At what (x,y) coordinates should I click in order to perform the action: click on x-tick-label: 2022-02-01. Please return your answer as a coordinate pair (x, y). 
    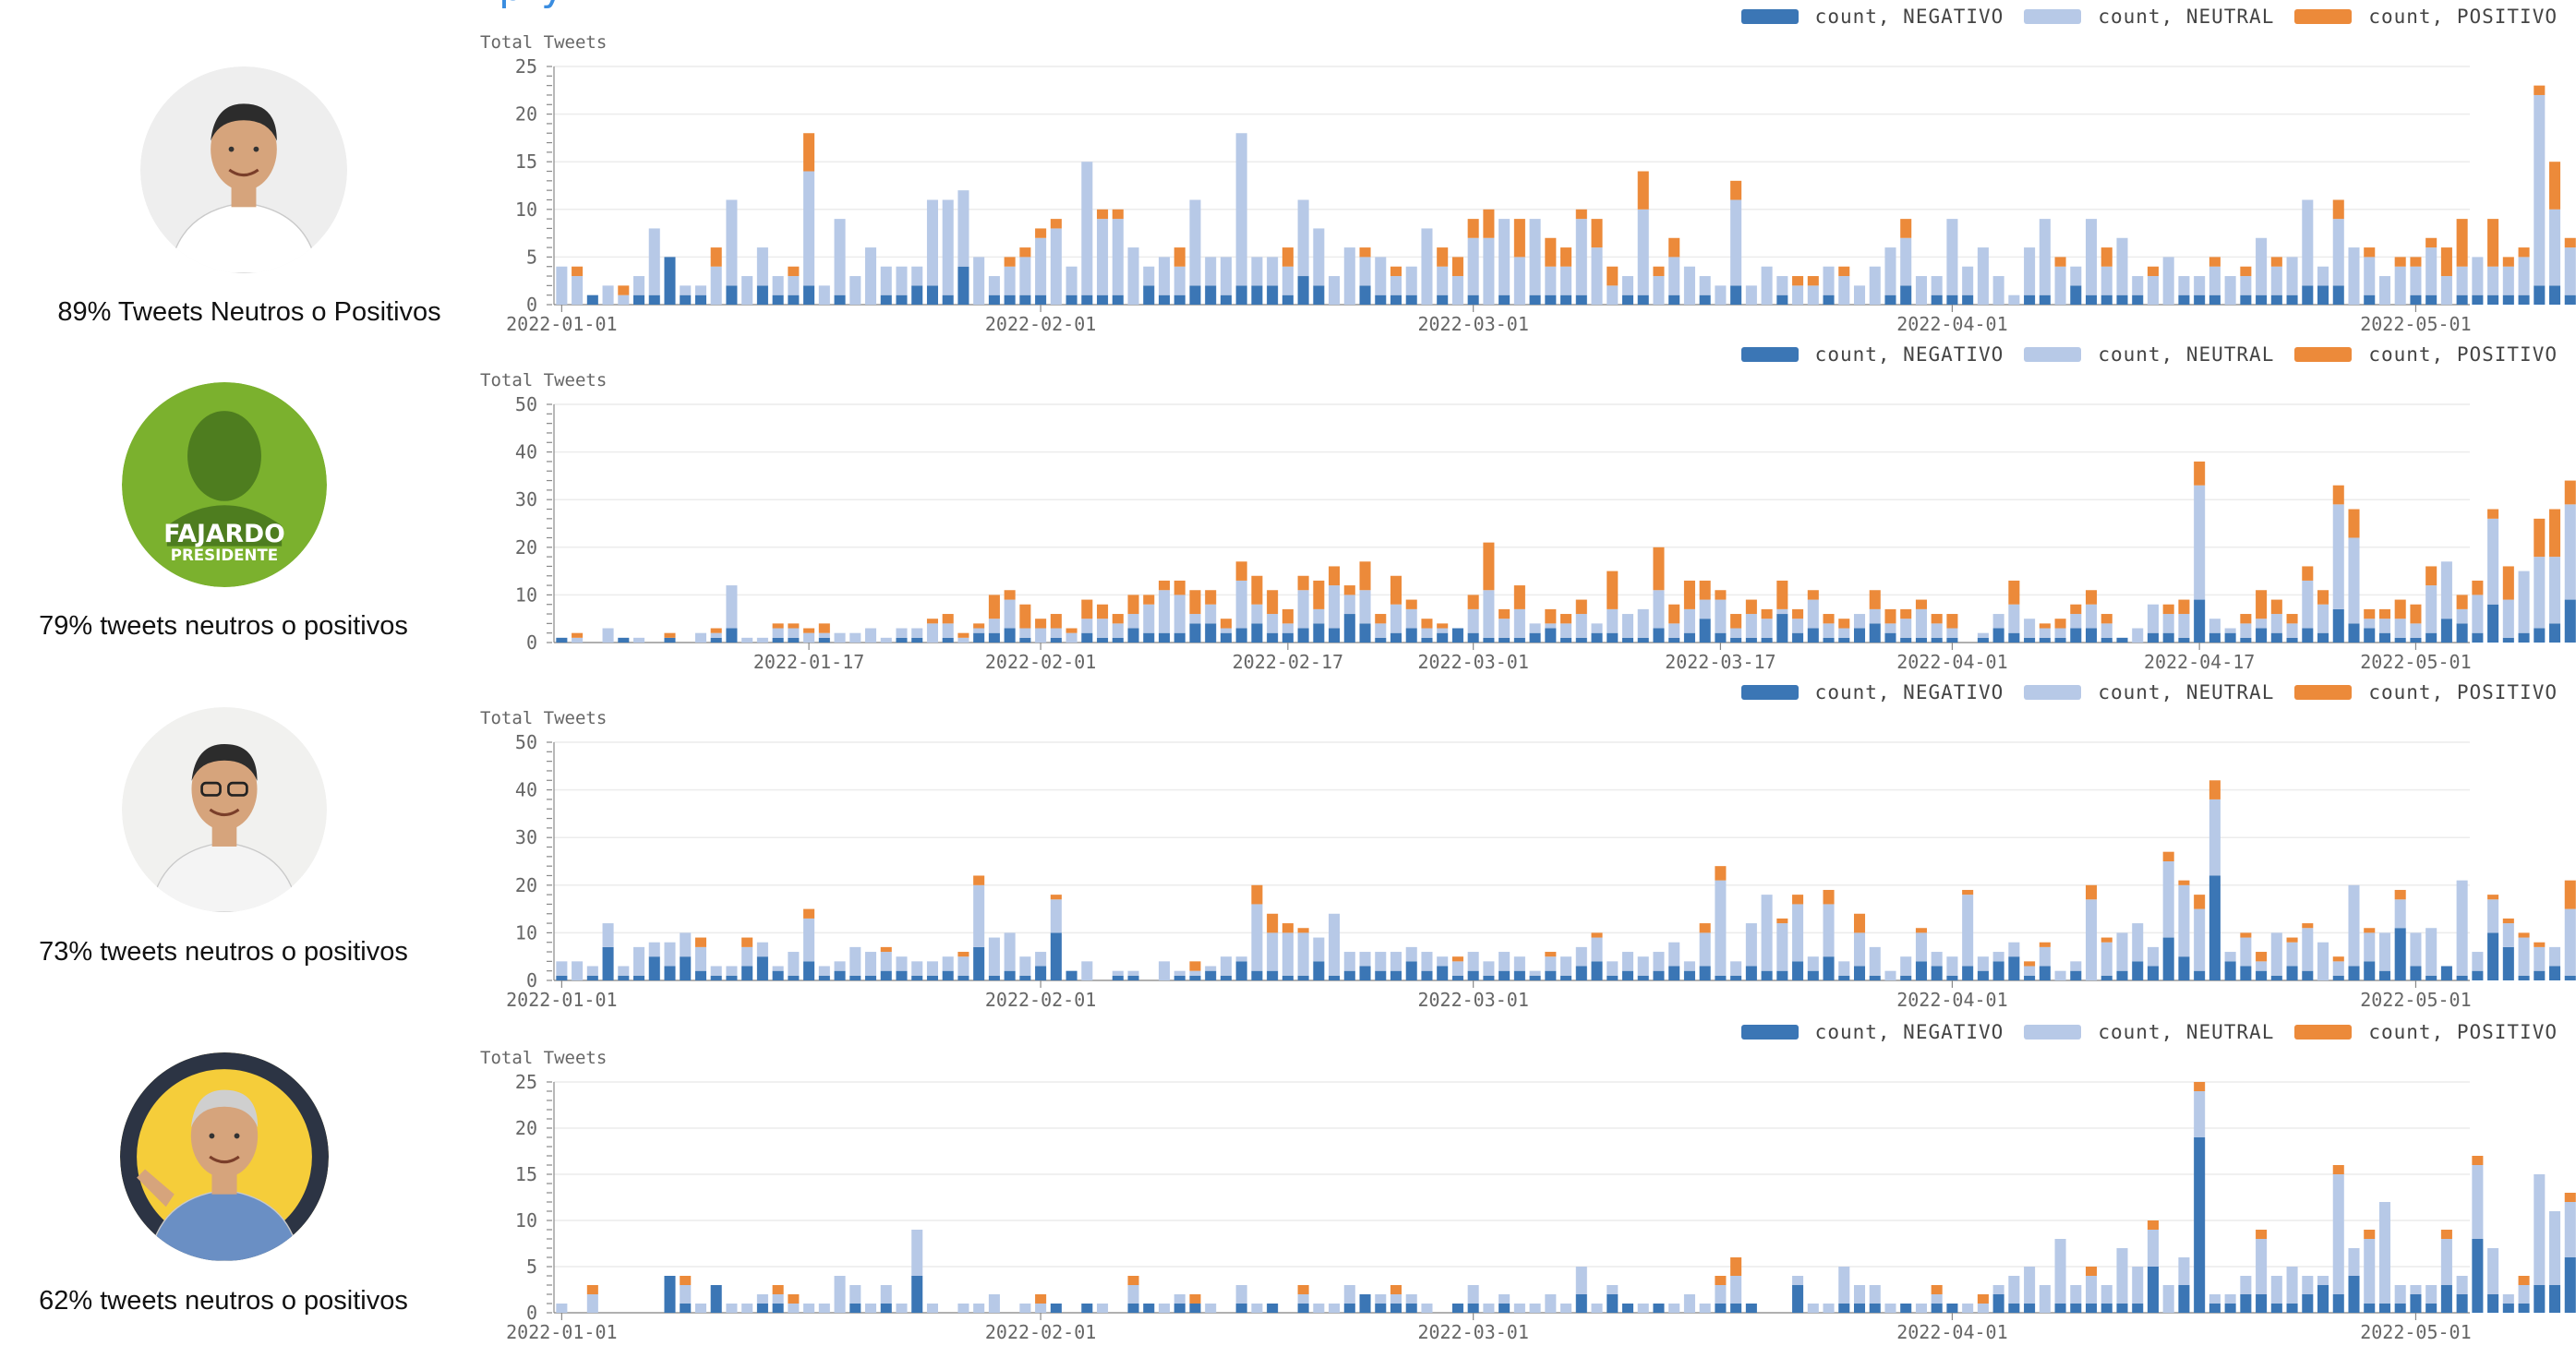
    Looking at the image, I should click on (1040, 324).